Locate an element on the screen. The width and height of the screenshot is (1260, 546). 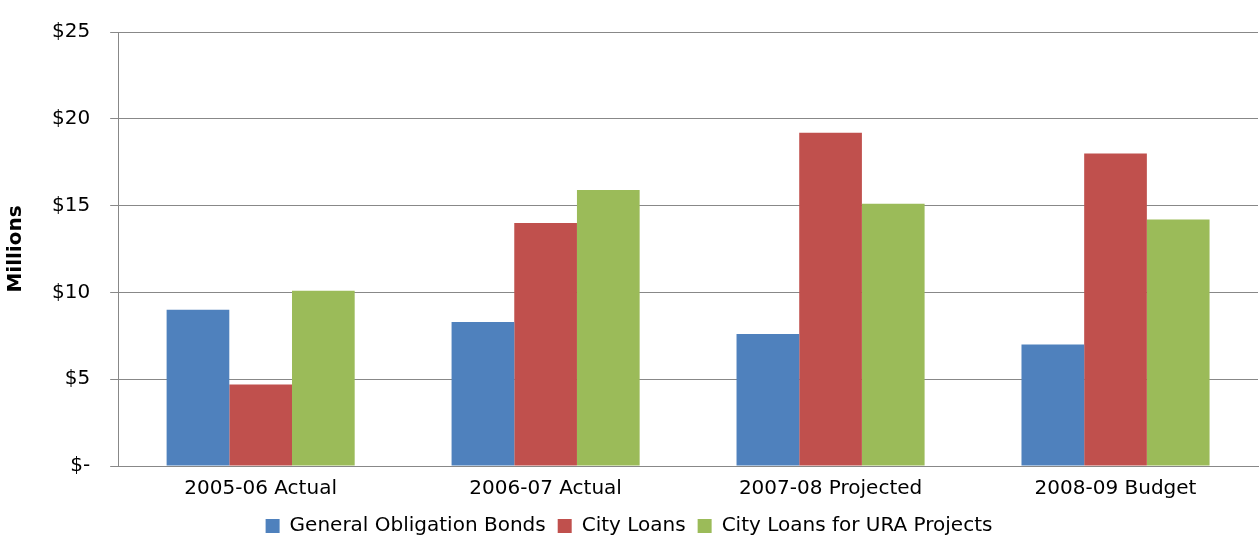
x-tick-label: 2007-08 Projected is located at coordinates (830, 487).